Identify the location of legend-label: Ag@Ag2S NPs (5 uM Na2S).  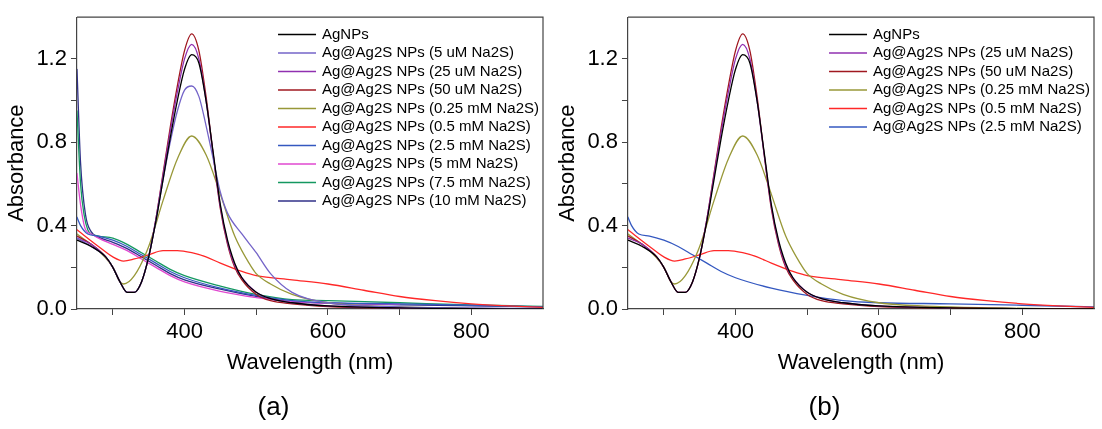
(418, 52).